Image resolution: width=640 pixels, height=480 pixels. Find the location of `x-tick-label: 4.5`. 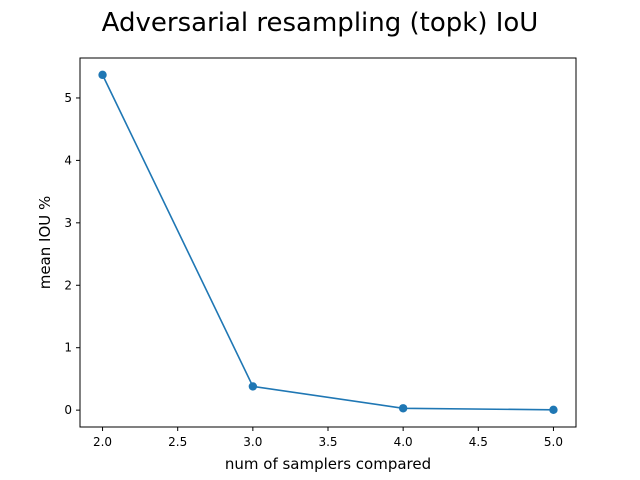

x-tick-label: 4.5 is located at coordinates (478, 442).